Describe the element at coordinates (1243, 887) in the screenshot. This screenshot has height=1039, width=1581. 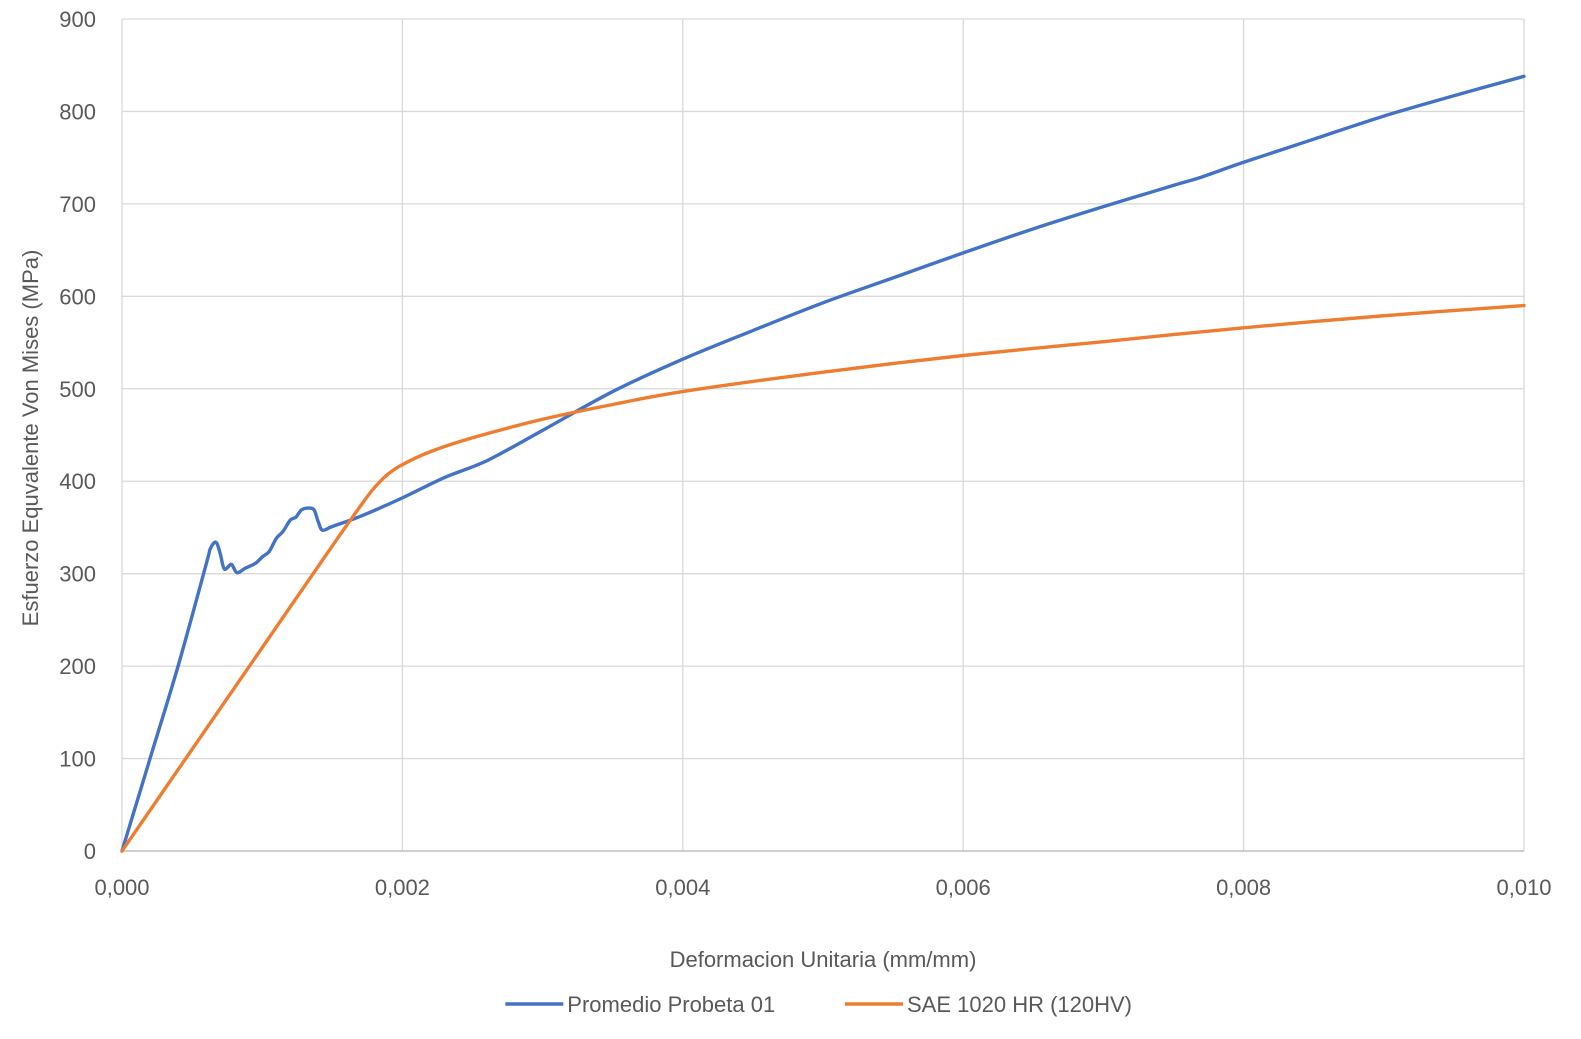
I see `x-tick-label: 0,008` at that location.